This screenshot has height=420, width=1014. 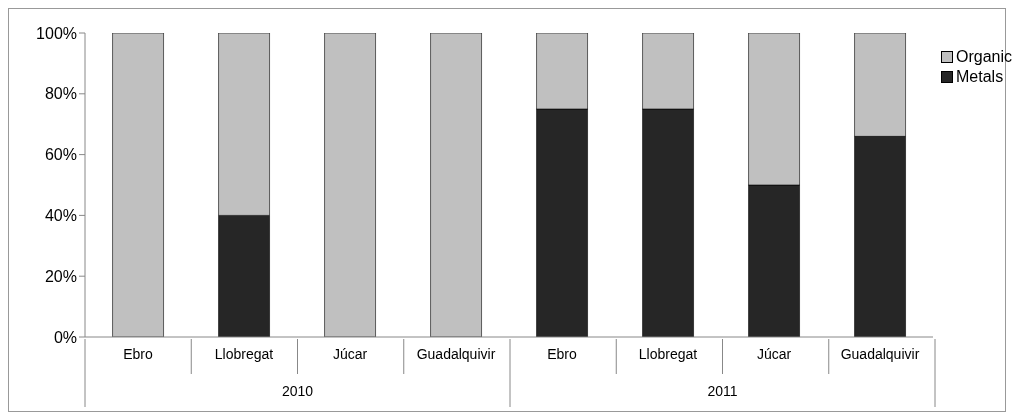 What do you see at coordinates (297, 391) in the screenshot?
I see `text: 2010` at bounding box center [297, 391].